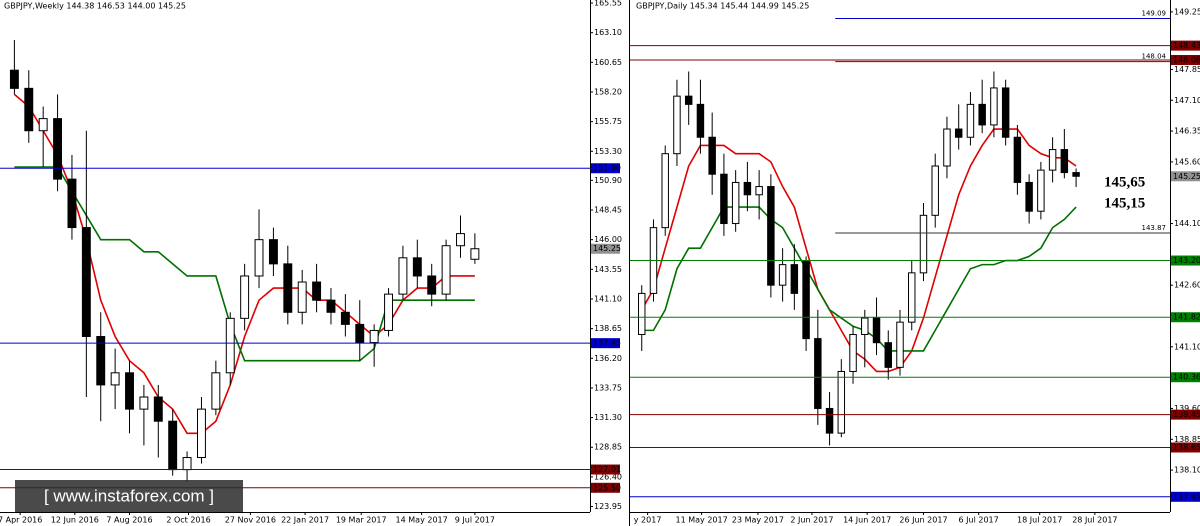  Describe the element at coordinates (608, 447) in the screenshot. I see `y-tick-label: 128.85` at that location.